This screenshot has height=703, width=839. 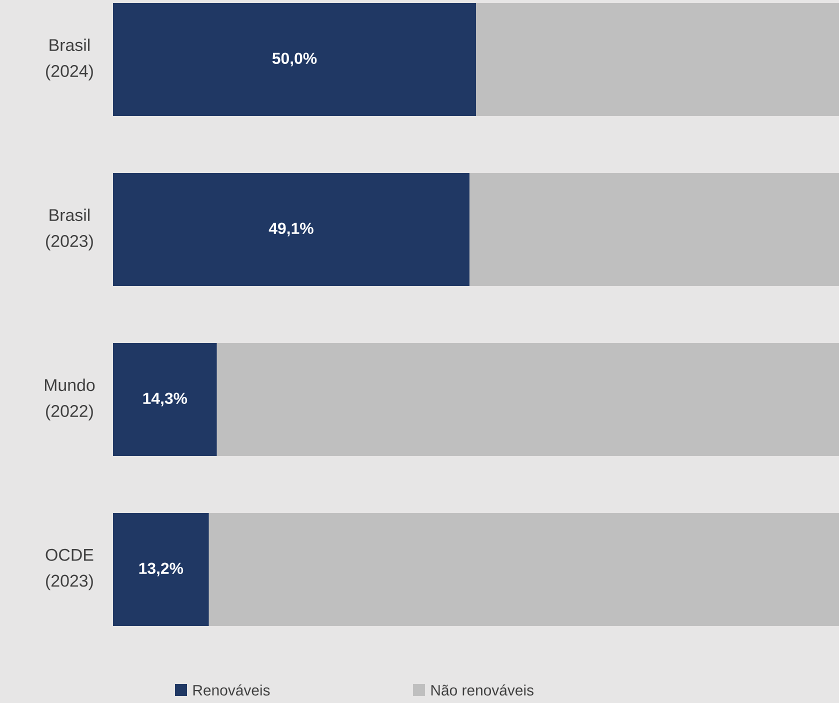 I want to click on legend-label: Não renováveis, so click(x=482, y=690).